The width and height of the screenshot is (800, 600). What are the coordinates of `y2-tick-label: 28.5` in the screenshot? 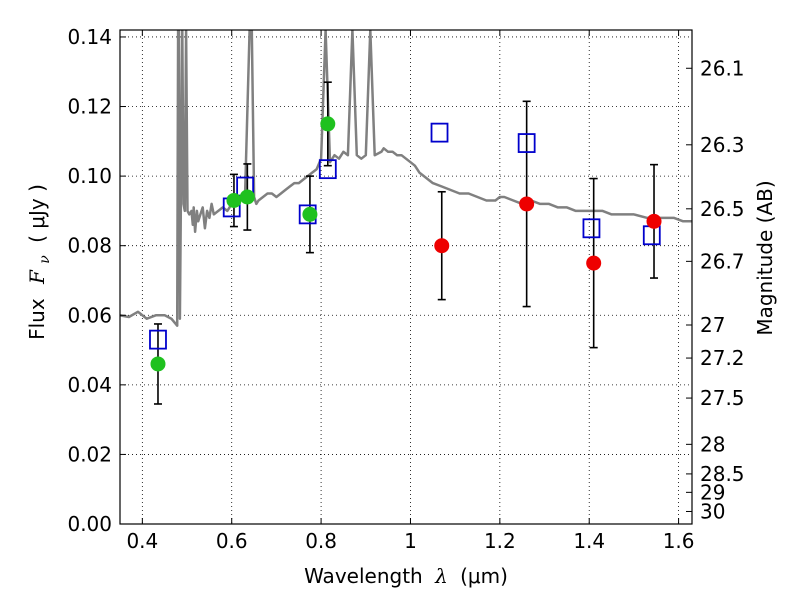 It's located at (722, 474).